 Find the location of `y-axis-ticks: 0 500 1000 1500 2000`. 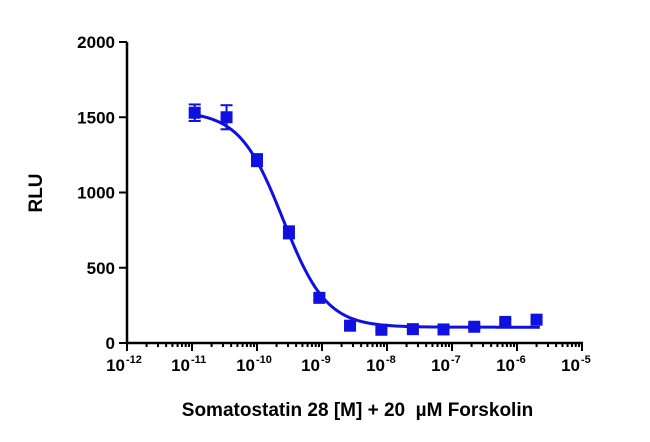

y-axis-ticks: 0 500 1000 1500 2000 is located at coordinates (102, 193).